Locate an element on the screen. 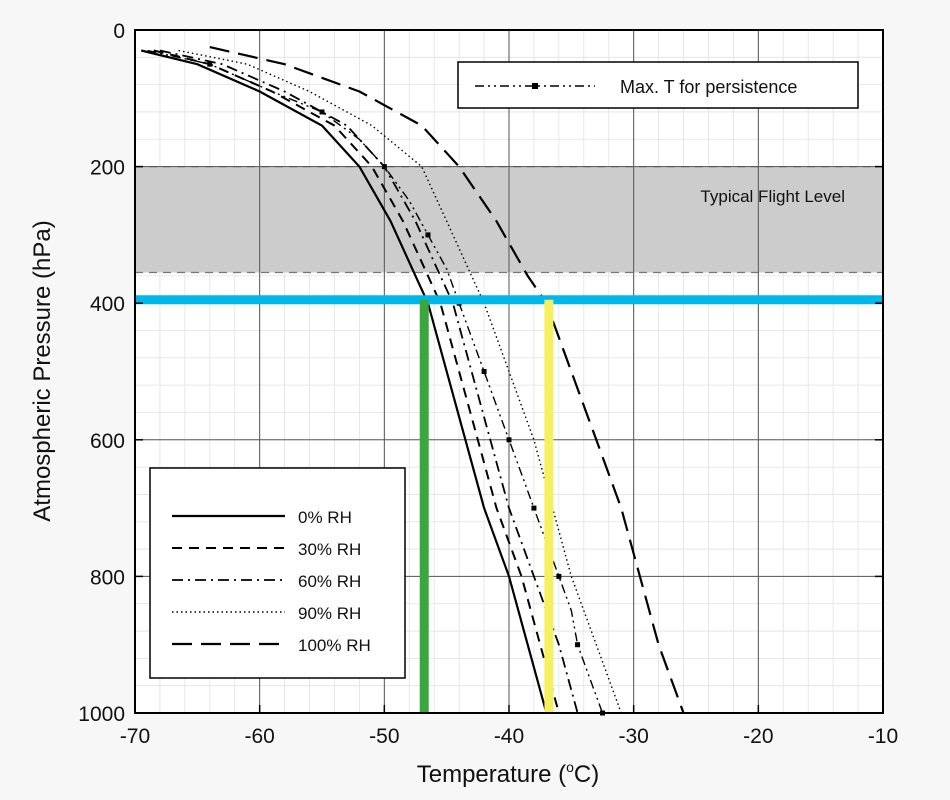 The width and height of the screenshot is (950, 800). x-axis-label-unit: C) is located at coordinates (586, 774).